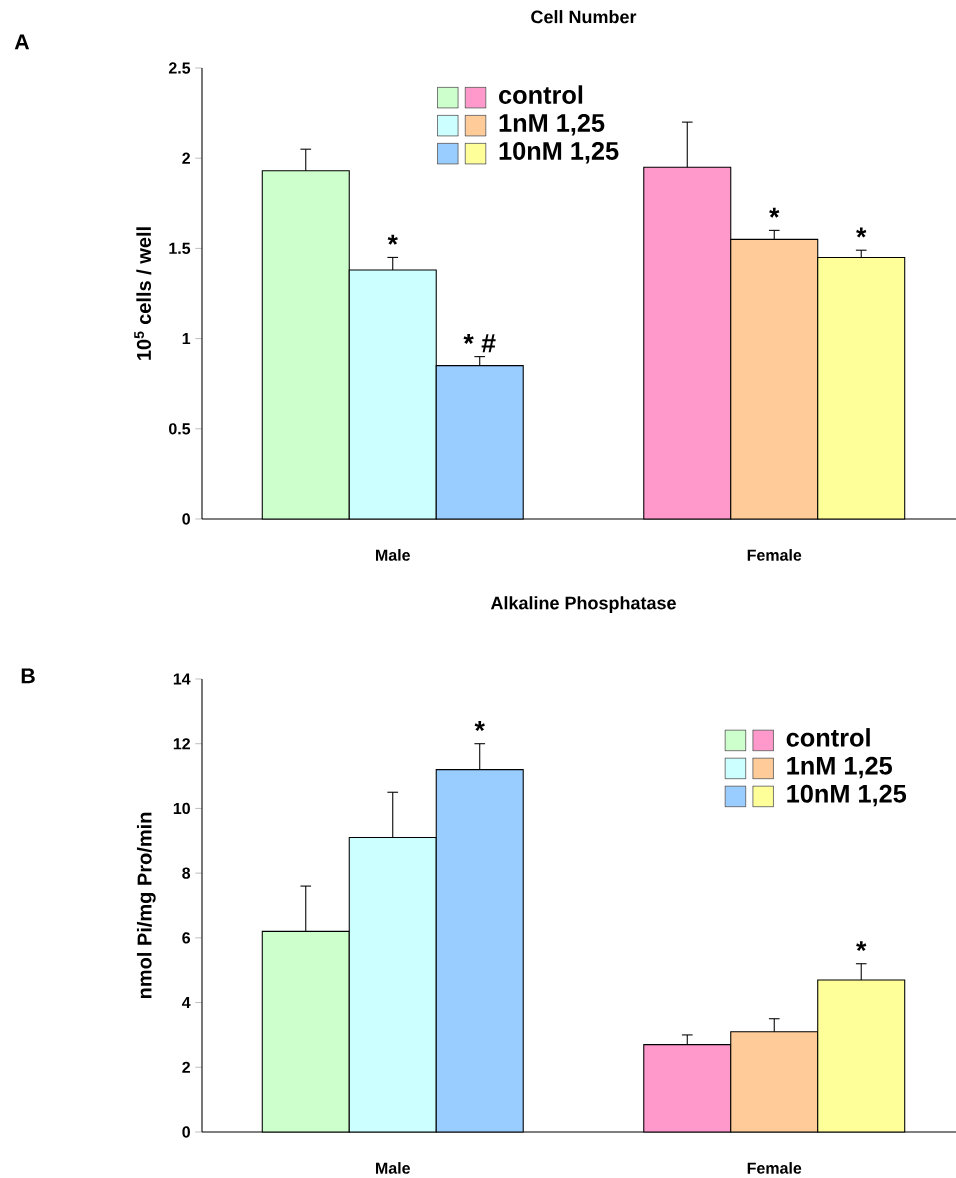 Image resolution: width=956 pixels, height=1178 pixels. I want to click on y-axis-title: 10$^{5}$ cells / well, so click(143, 293).